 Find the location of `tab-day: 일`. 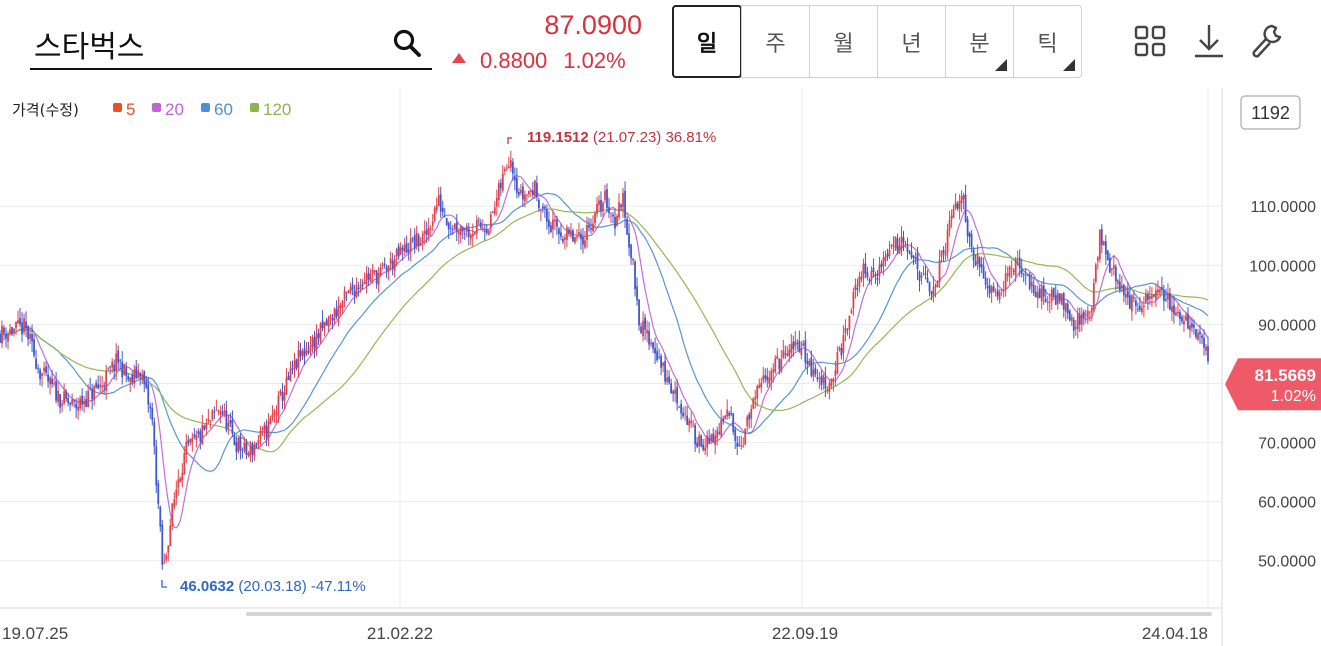

tab-day: 일 is located at coordinates (707, 41).